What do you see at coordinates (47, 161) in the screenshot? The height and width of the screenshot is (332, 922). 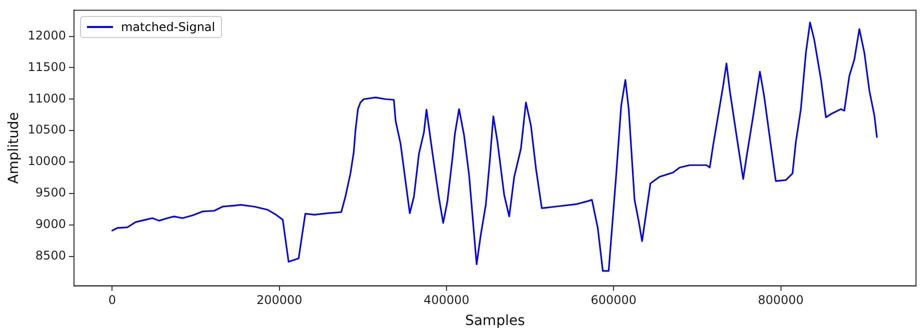 I see `y-tick-label: 10000` at bounding box center [47, 161].